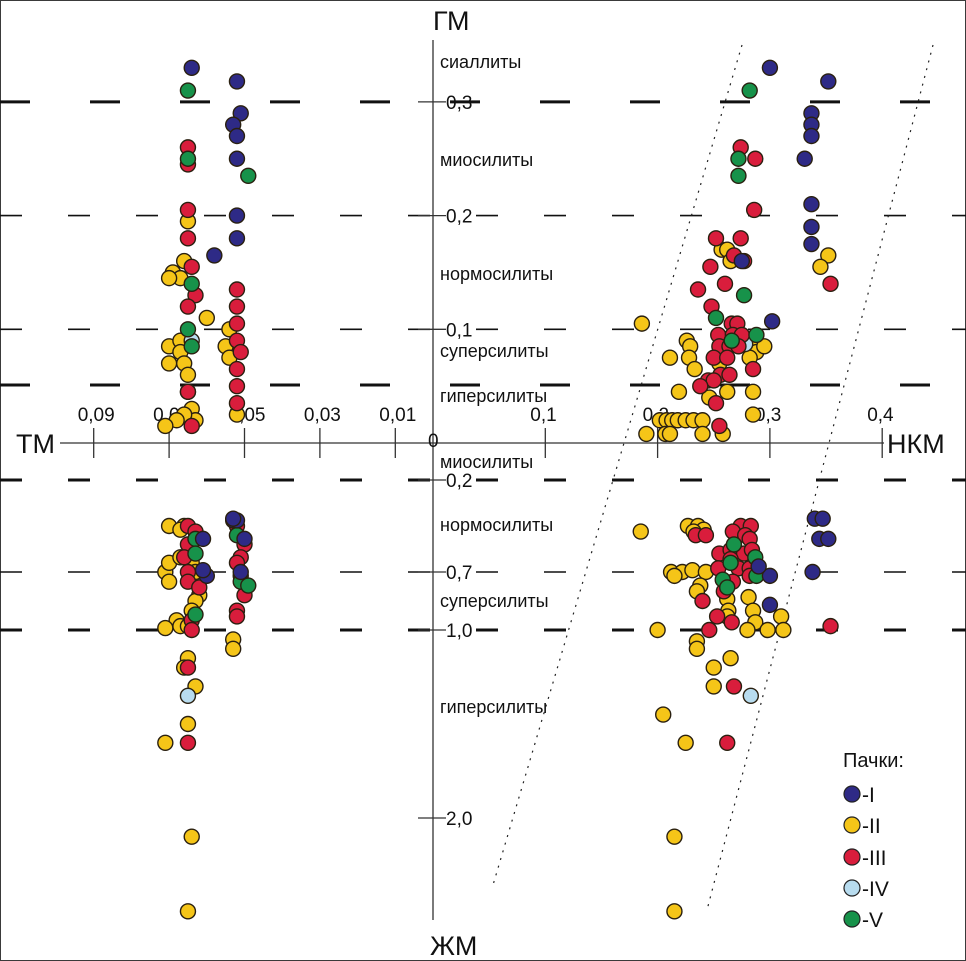  I want to click on legend-marker-v, so click(852, 919).